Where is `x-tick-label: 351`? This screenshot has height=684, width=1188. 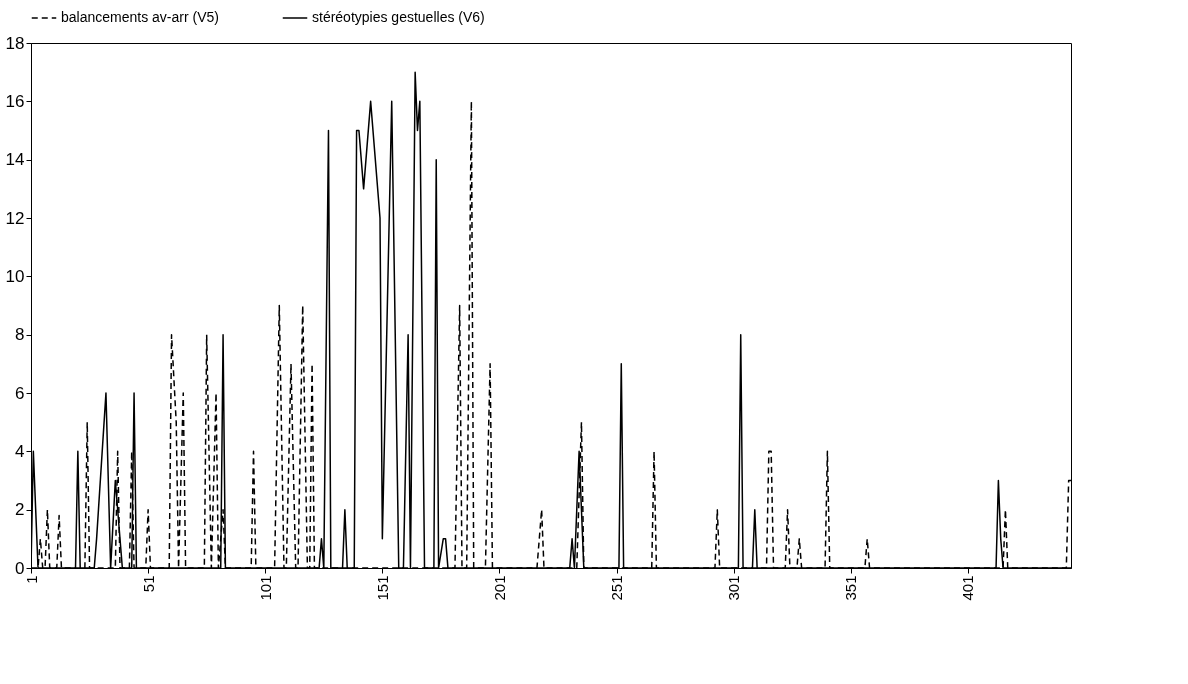
x-tick-label: 351 is located at coordinates (851, 588).